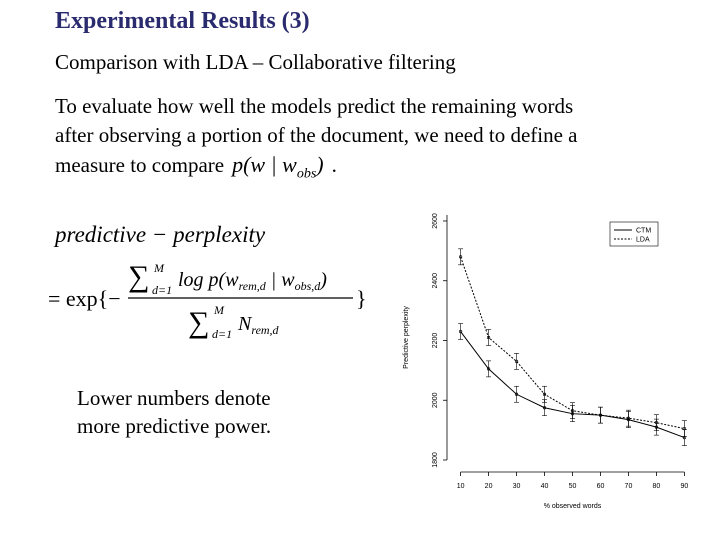 Image resolution: width=720 pixels, height=540 pixels. Describe the element at coordinates (174, 398) in the screenshot. I see `note-line-1: Lower numbers denote` at that location.